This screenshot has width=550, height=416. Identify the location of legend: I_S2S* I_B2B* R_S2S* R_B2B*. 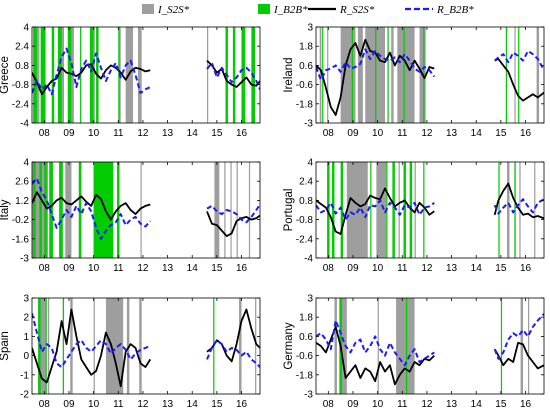
(308, 10).